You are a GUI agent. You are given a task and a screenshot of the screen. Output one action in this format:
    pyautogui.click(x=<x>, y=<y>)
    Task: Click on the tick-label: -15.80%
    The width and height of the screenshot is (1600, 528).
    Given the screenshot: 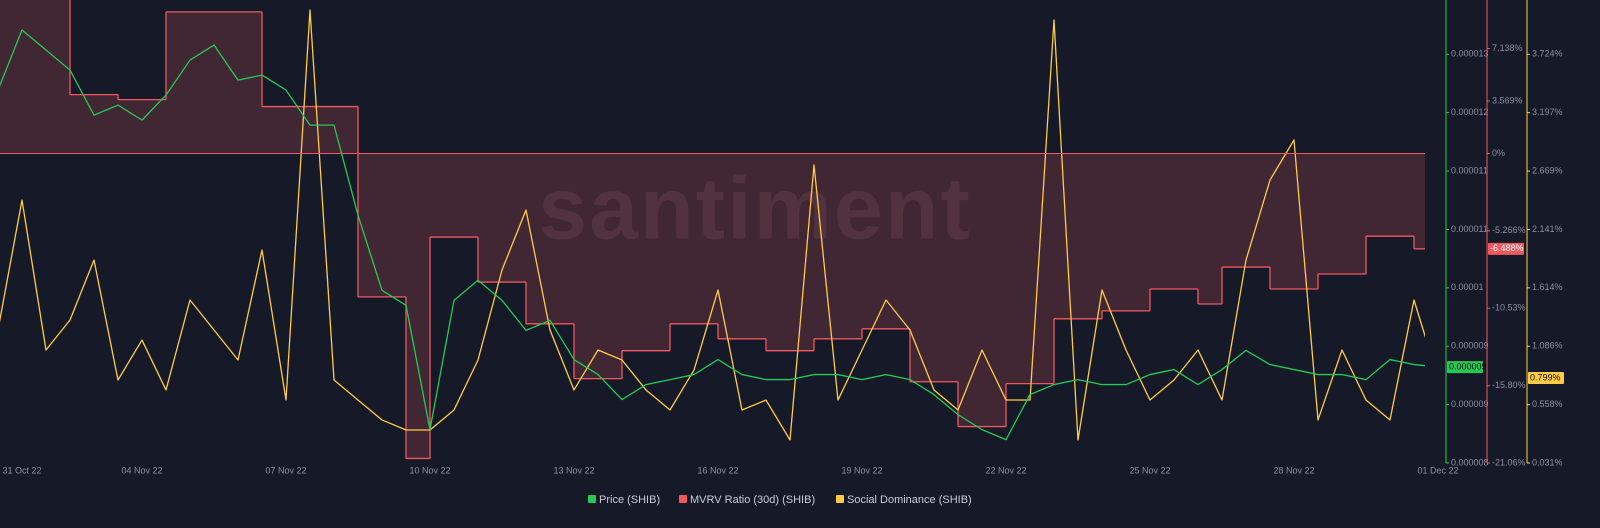 What is the action you would take?
    pyautogui.click(x=1509, y=385)
    